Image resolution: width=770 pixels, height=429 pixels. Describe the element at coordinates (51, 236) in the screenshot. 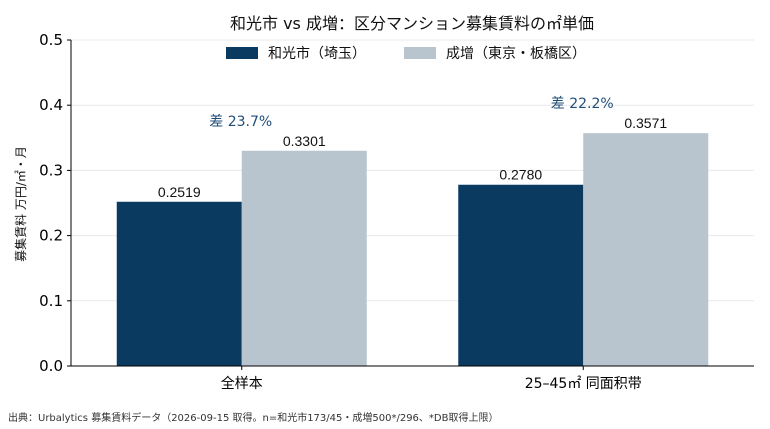

I see `y-tick-label: 0.2` at that location.